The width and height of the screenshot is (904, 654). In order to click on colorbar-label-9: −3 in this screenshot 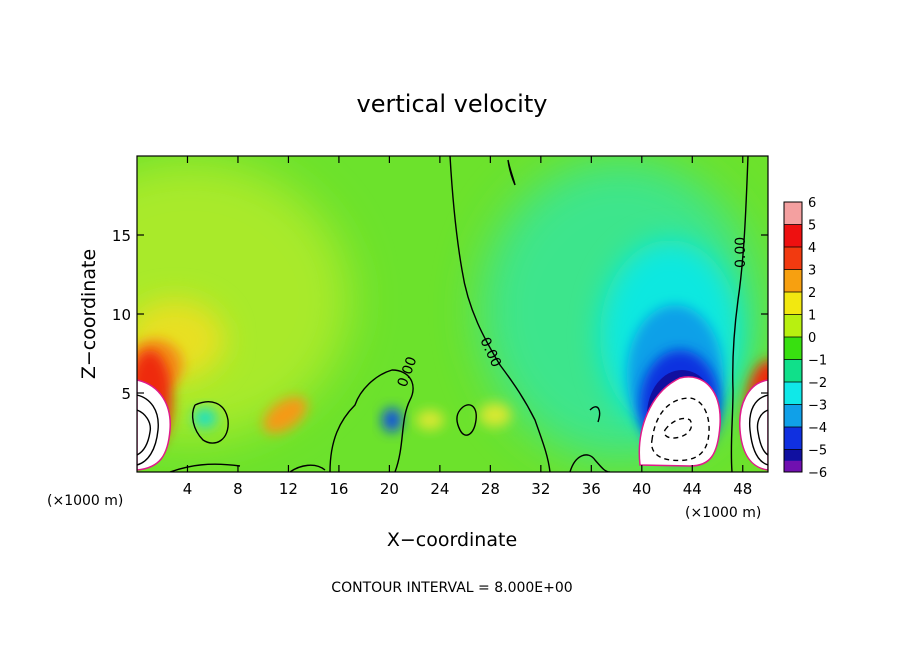, I will do `click(817, 406)`.